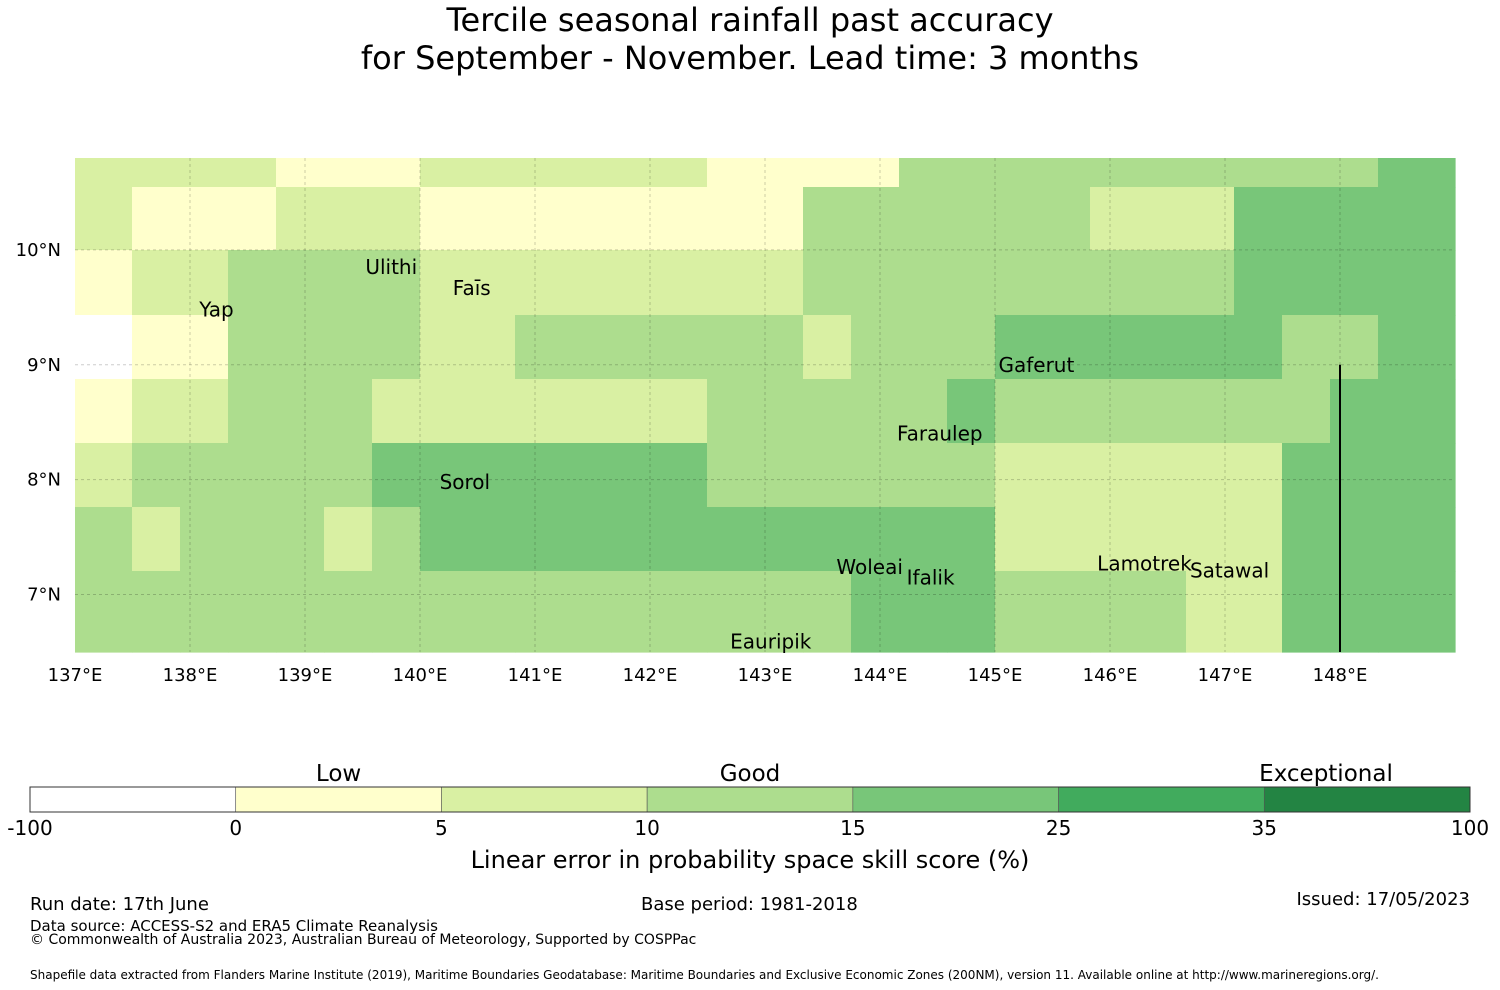 The width and height of the screenshot is (1500, 990). What do you see at coordinates (1229, 570) in the screenshot?
I see `island-label: Satawal` at bounding box center [1229, 570].